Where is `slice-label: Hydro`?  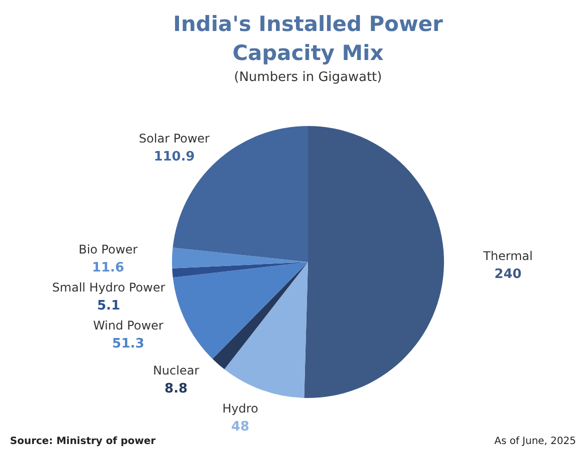 slice-label: Hydro is located at coordinates (240, 408).